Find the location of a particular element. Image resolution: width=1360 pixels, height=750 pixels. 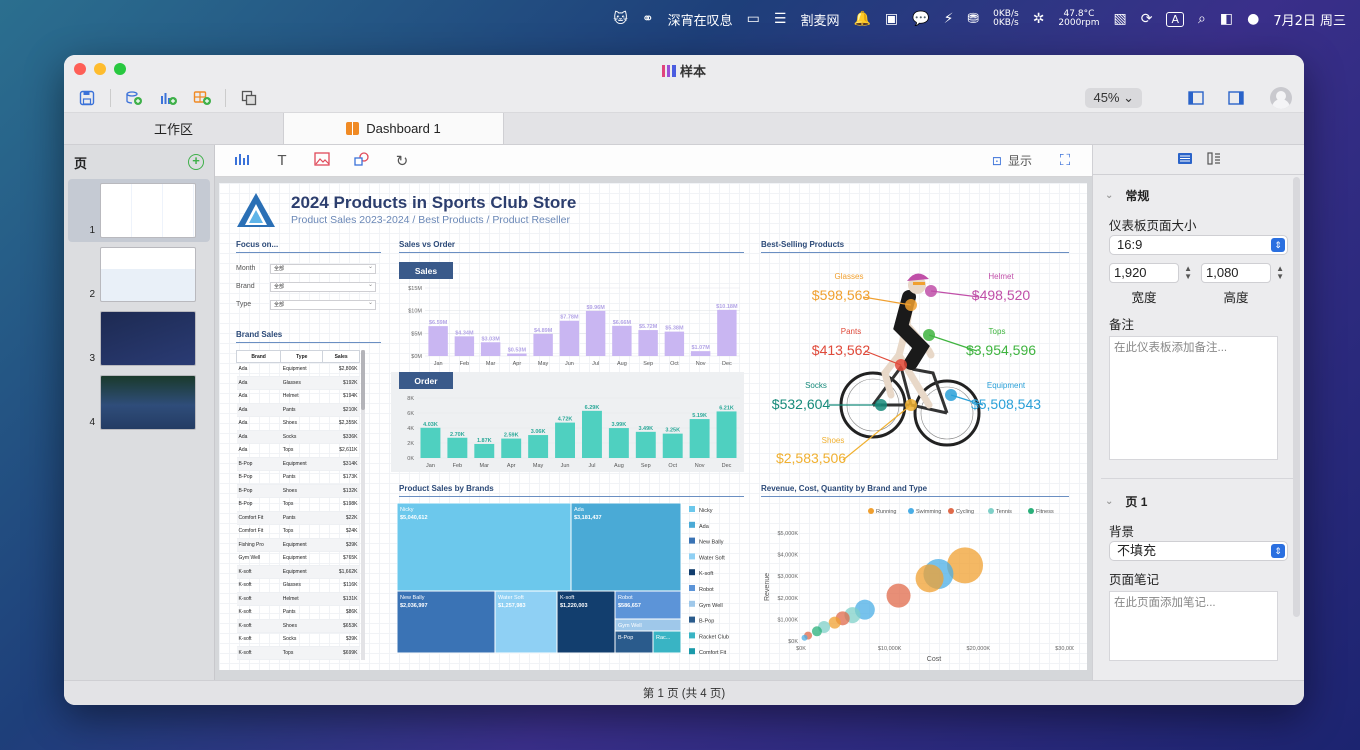

table-row: Comfort Fit Tops $24K is located at coordinates (298, 531).